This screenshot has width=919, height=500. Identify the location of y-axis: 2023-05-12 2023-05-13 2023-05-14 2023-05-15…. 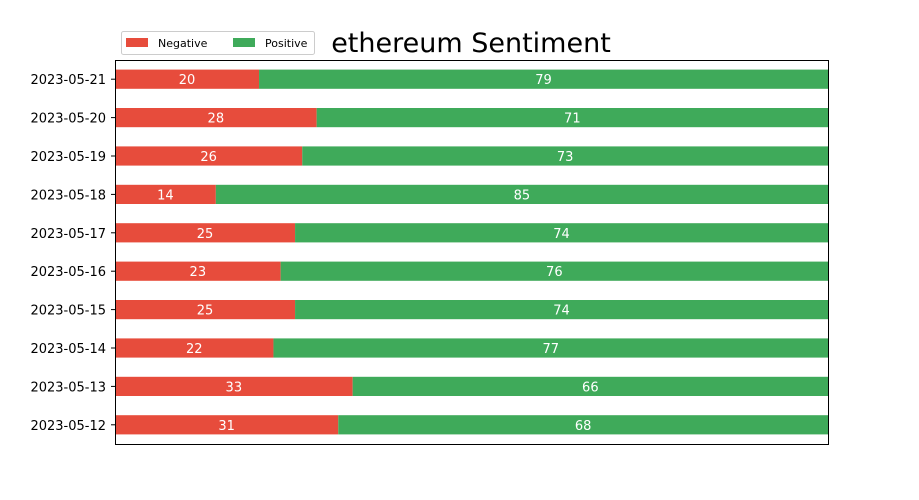
(72, 253).